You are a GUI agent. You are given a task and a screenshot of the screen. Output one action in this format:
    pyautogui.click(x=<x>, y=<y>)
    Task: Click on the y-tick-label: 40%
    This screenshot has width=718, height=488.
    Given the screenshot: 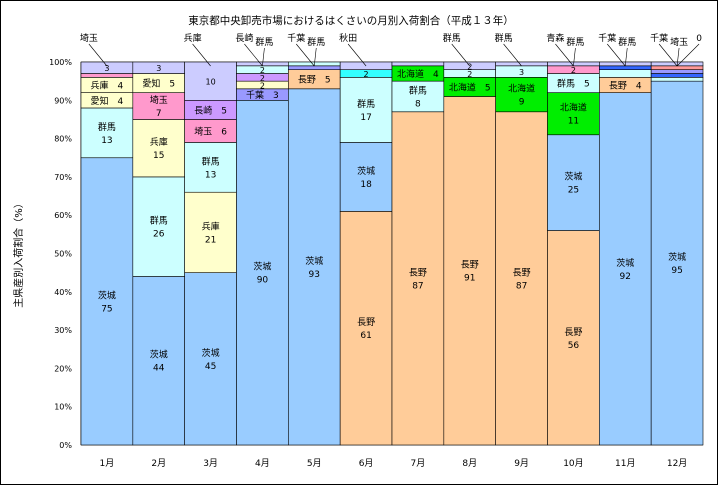 What is the action you would take?
    pyautogui.click(x=63, y=292)
    